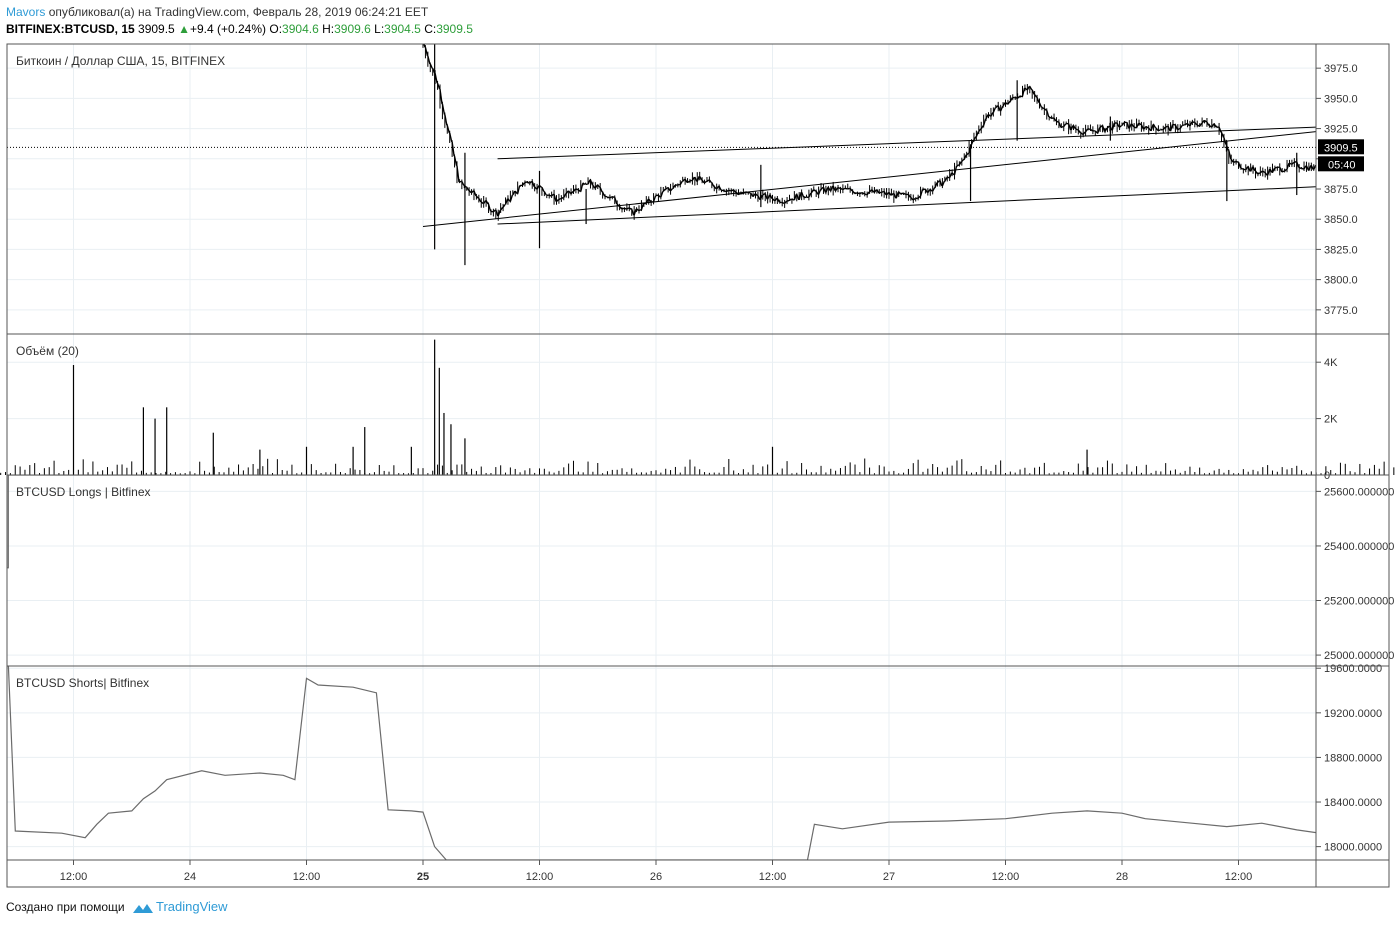  Describe the element at coordinates (191, 906) in the screenshot. I see `tradingview-link: TradingView` at that location.